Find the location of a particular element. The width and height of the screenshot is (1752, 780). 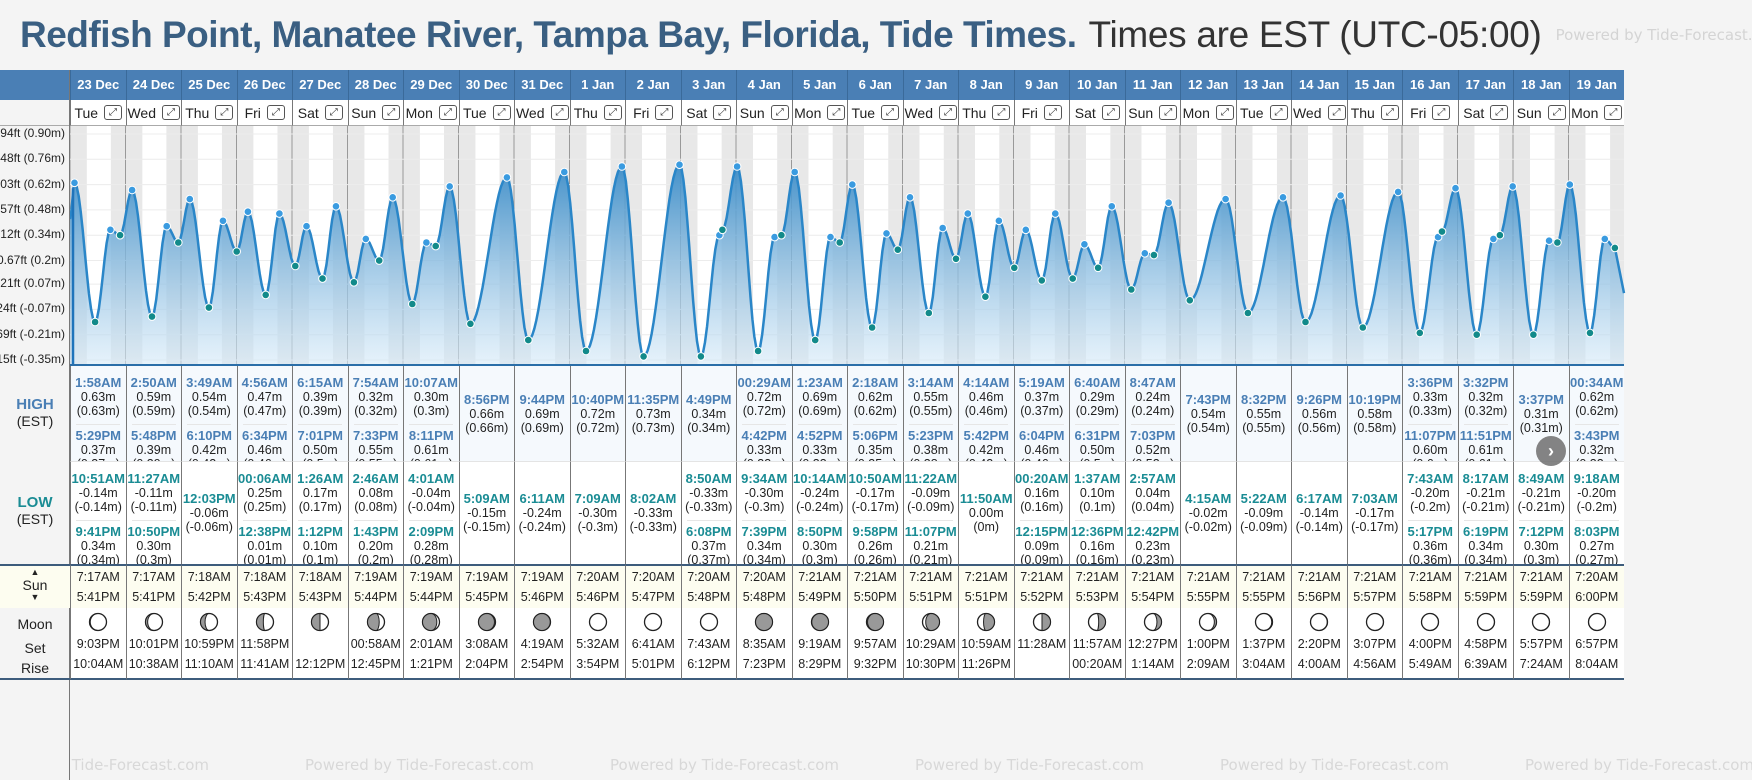

scroll-next-button: › is located at coordinates (1551, 451).